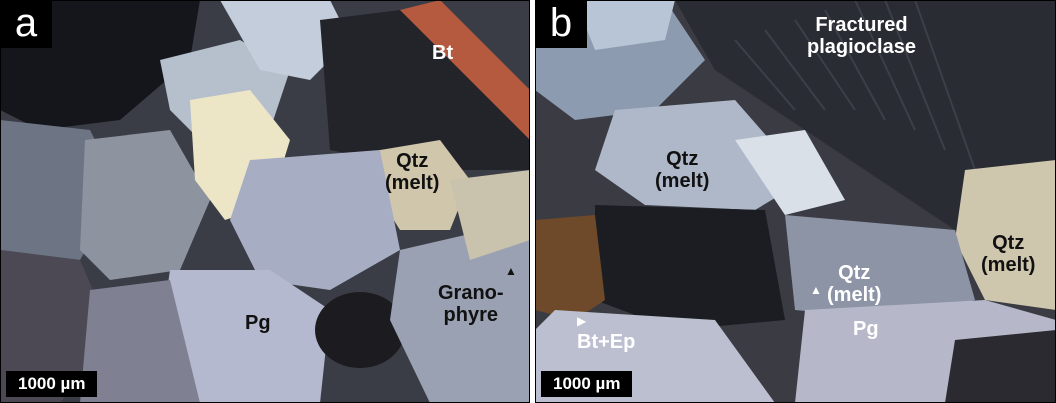 The height and width of the screenshot is (403, 1056). I want to click on panel-letter-a: a, so click(26, 24).